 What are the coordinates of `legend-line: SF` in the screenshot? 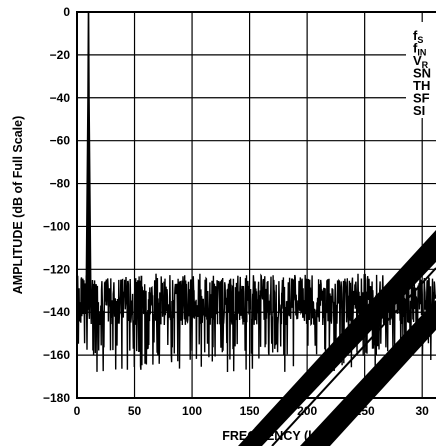 It's located at (421, 98).